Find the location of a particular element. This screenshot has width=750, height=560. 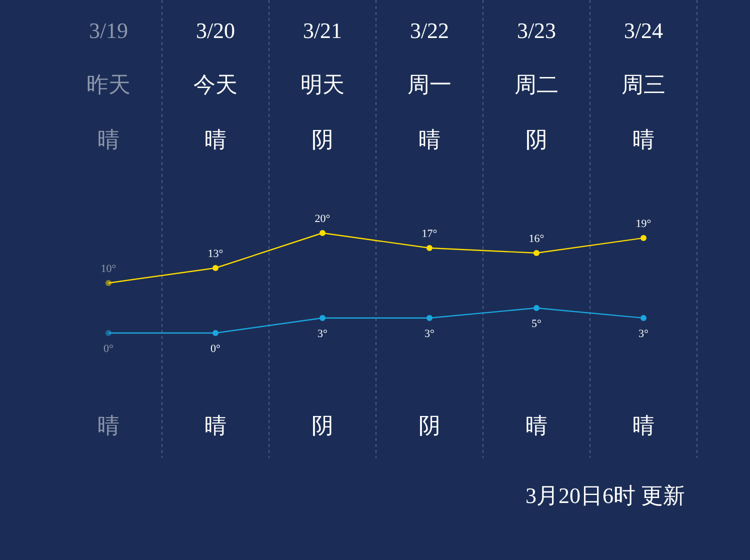

data-label: 20° is located at coordinates (322, 219).